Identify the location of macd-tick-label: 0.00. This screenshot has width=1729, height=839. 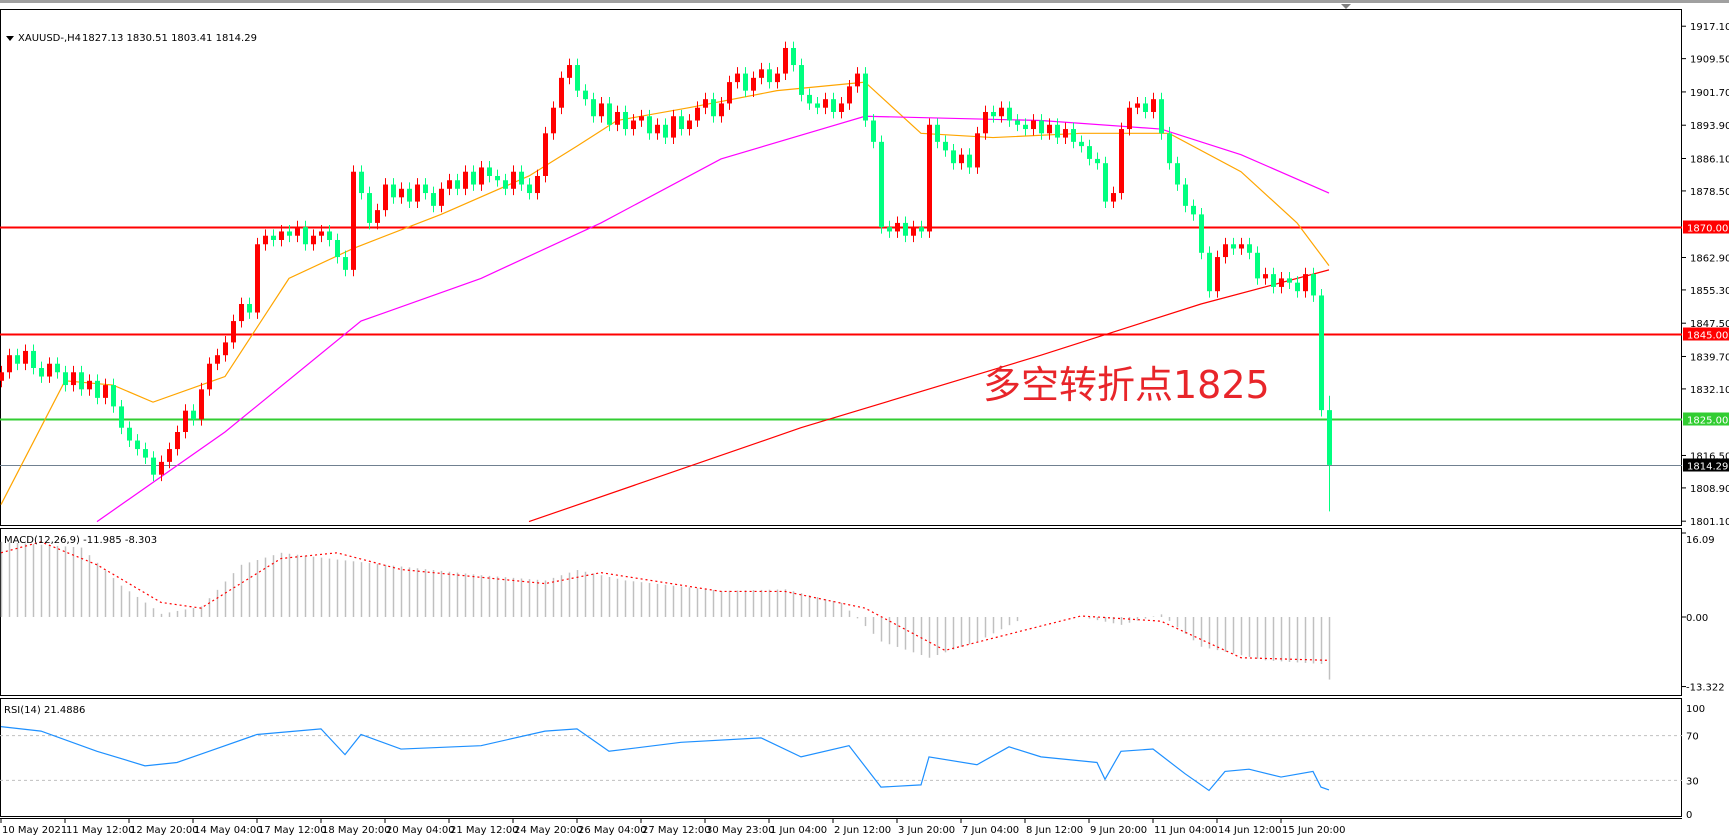
(1697, 618).